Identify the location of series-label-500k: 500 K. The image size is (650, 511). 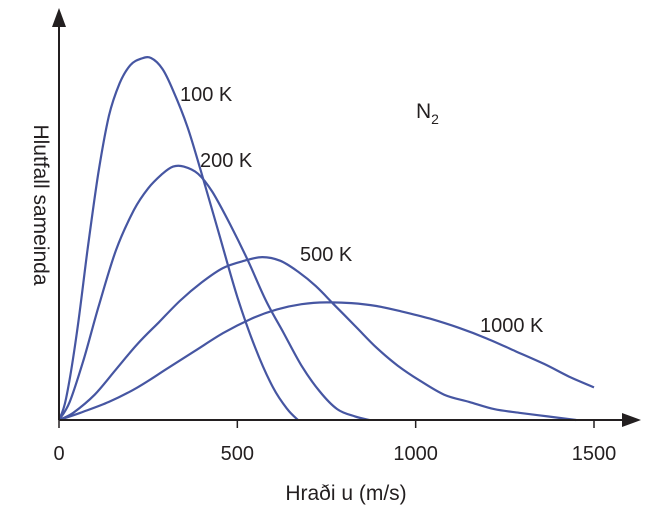
(326, 255).